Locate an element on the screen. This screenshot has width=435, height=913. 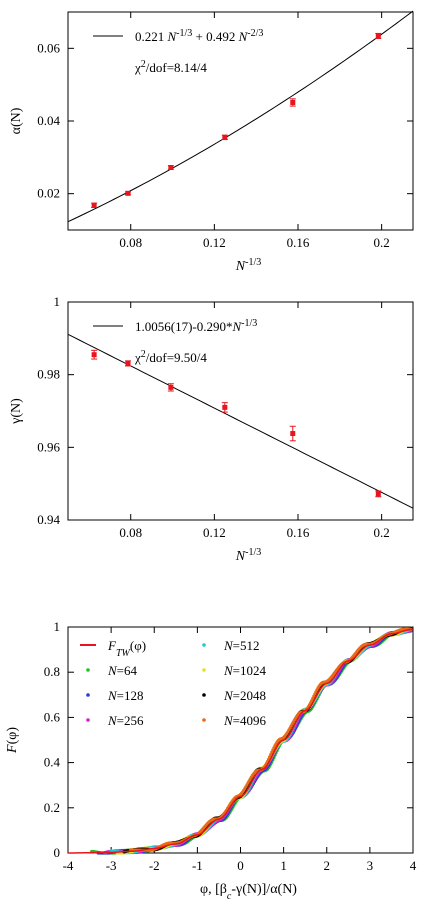
x-tick-label: 3 is located at coordinates (370, 865).